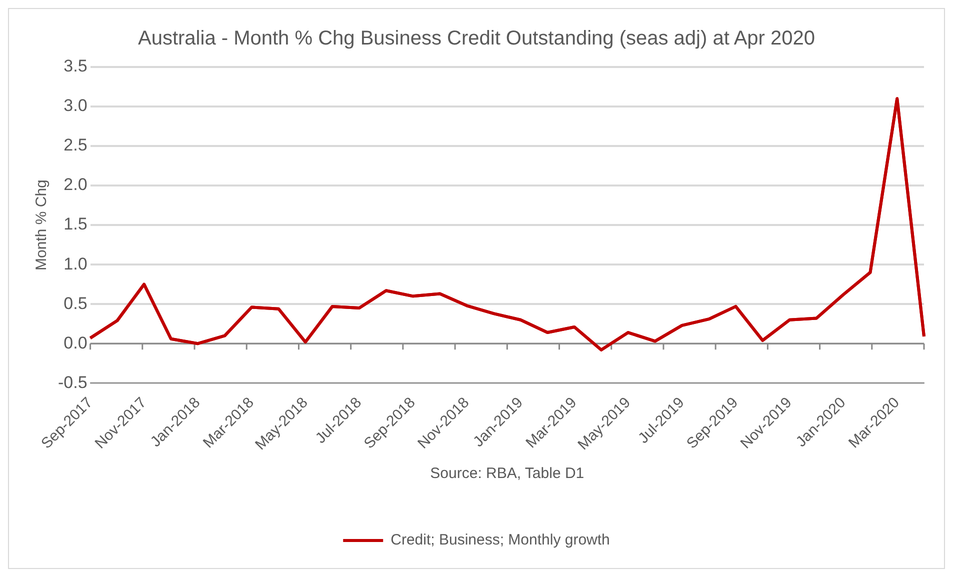 Image resolution: width=955 pixels, height=579 pixels. I want to click on y-tick-label: 2.0, so click(76, 184).